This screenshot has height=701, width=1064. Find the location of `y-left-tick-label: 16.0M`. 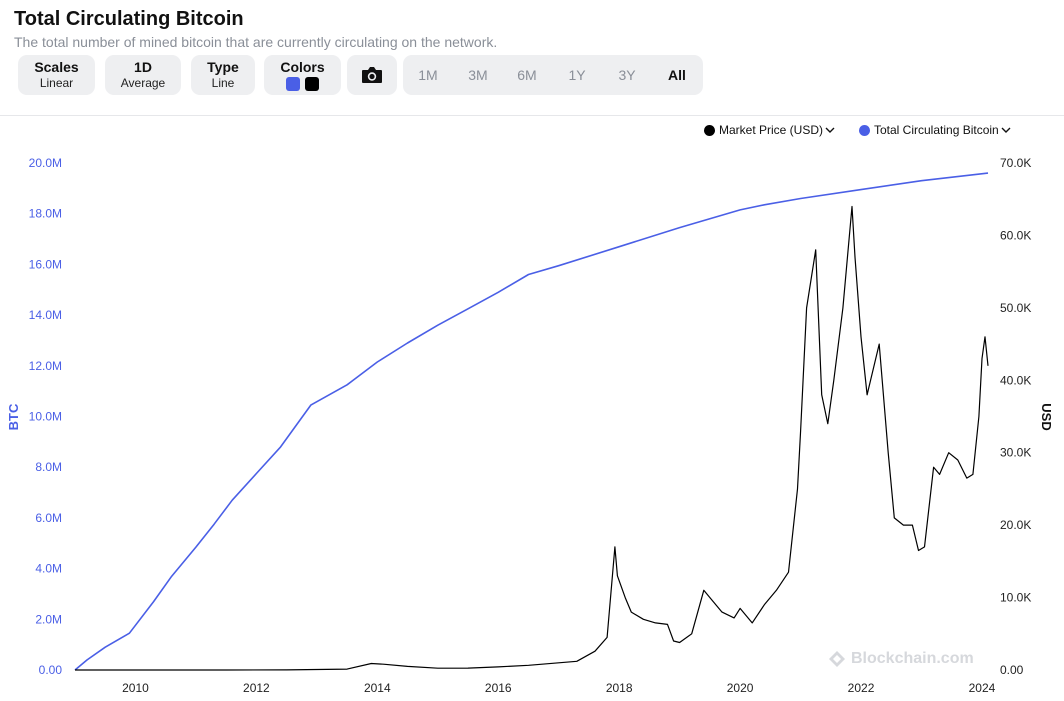

y-left-tick-label: 16.0M is located at coordinates (45, 264).